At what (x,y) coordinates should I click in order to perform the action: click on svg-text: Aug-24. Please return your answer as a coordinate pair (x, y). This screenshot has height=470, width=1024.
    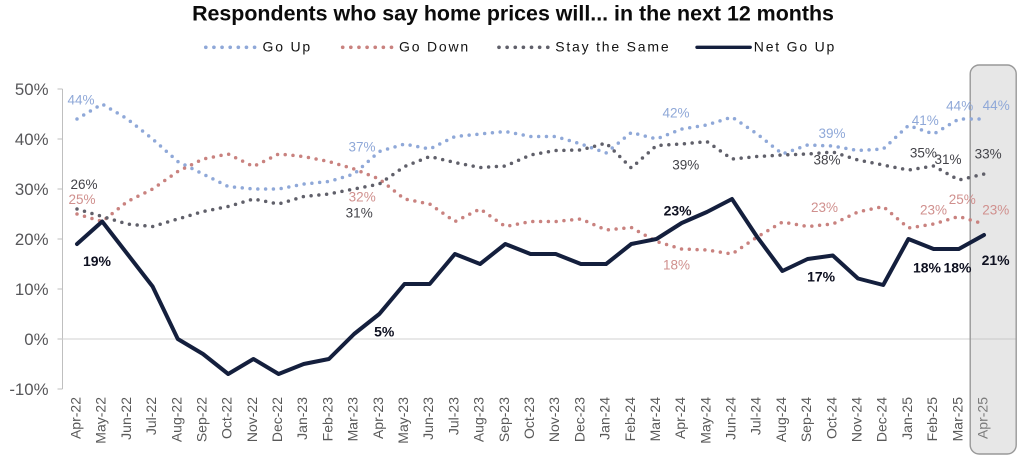
    Looking at the image, I should click on (781, 419).